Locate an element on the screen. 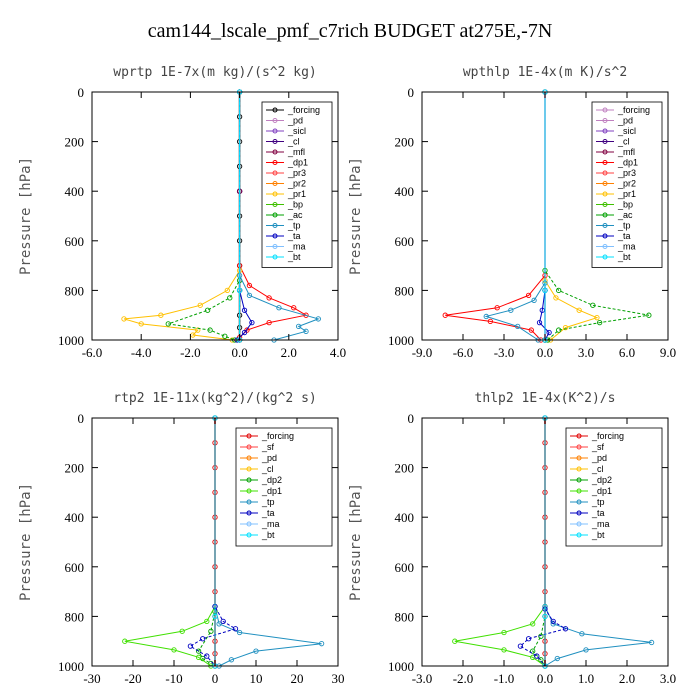  legend-label: _ta is located at coordinates (268, 513).